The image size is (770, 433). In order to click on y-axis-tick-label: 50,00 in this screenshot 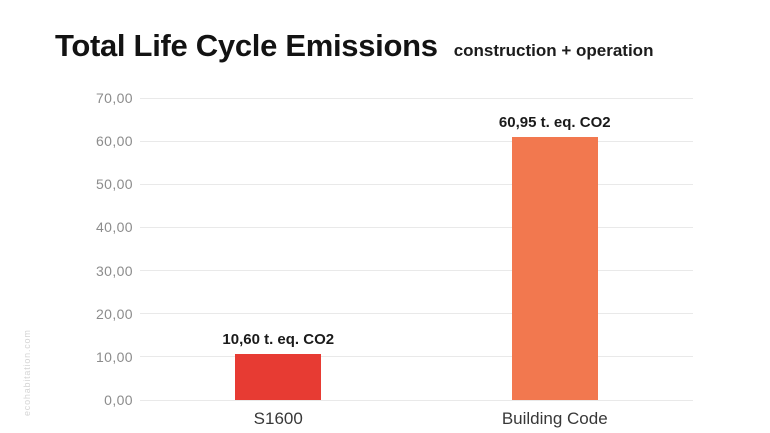, I will do `click(114, 184)`.